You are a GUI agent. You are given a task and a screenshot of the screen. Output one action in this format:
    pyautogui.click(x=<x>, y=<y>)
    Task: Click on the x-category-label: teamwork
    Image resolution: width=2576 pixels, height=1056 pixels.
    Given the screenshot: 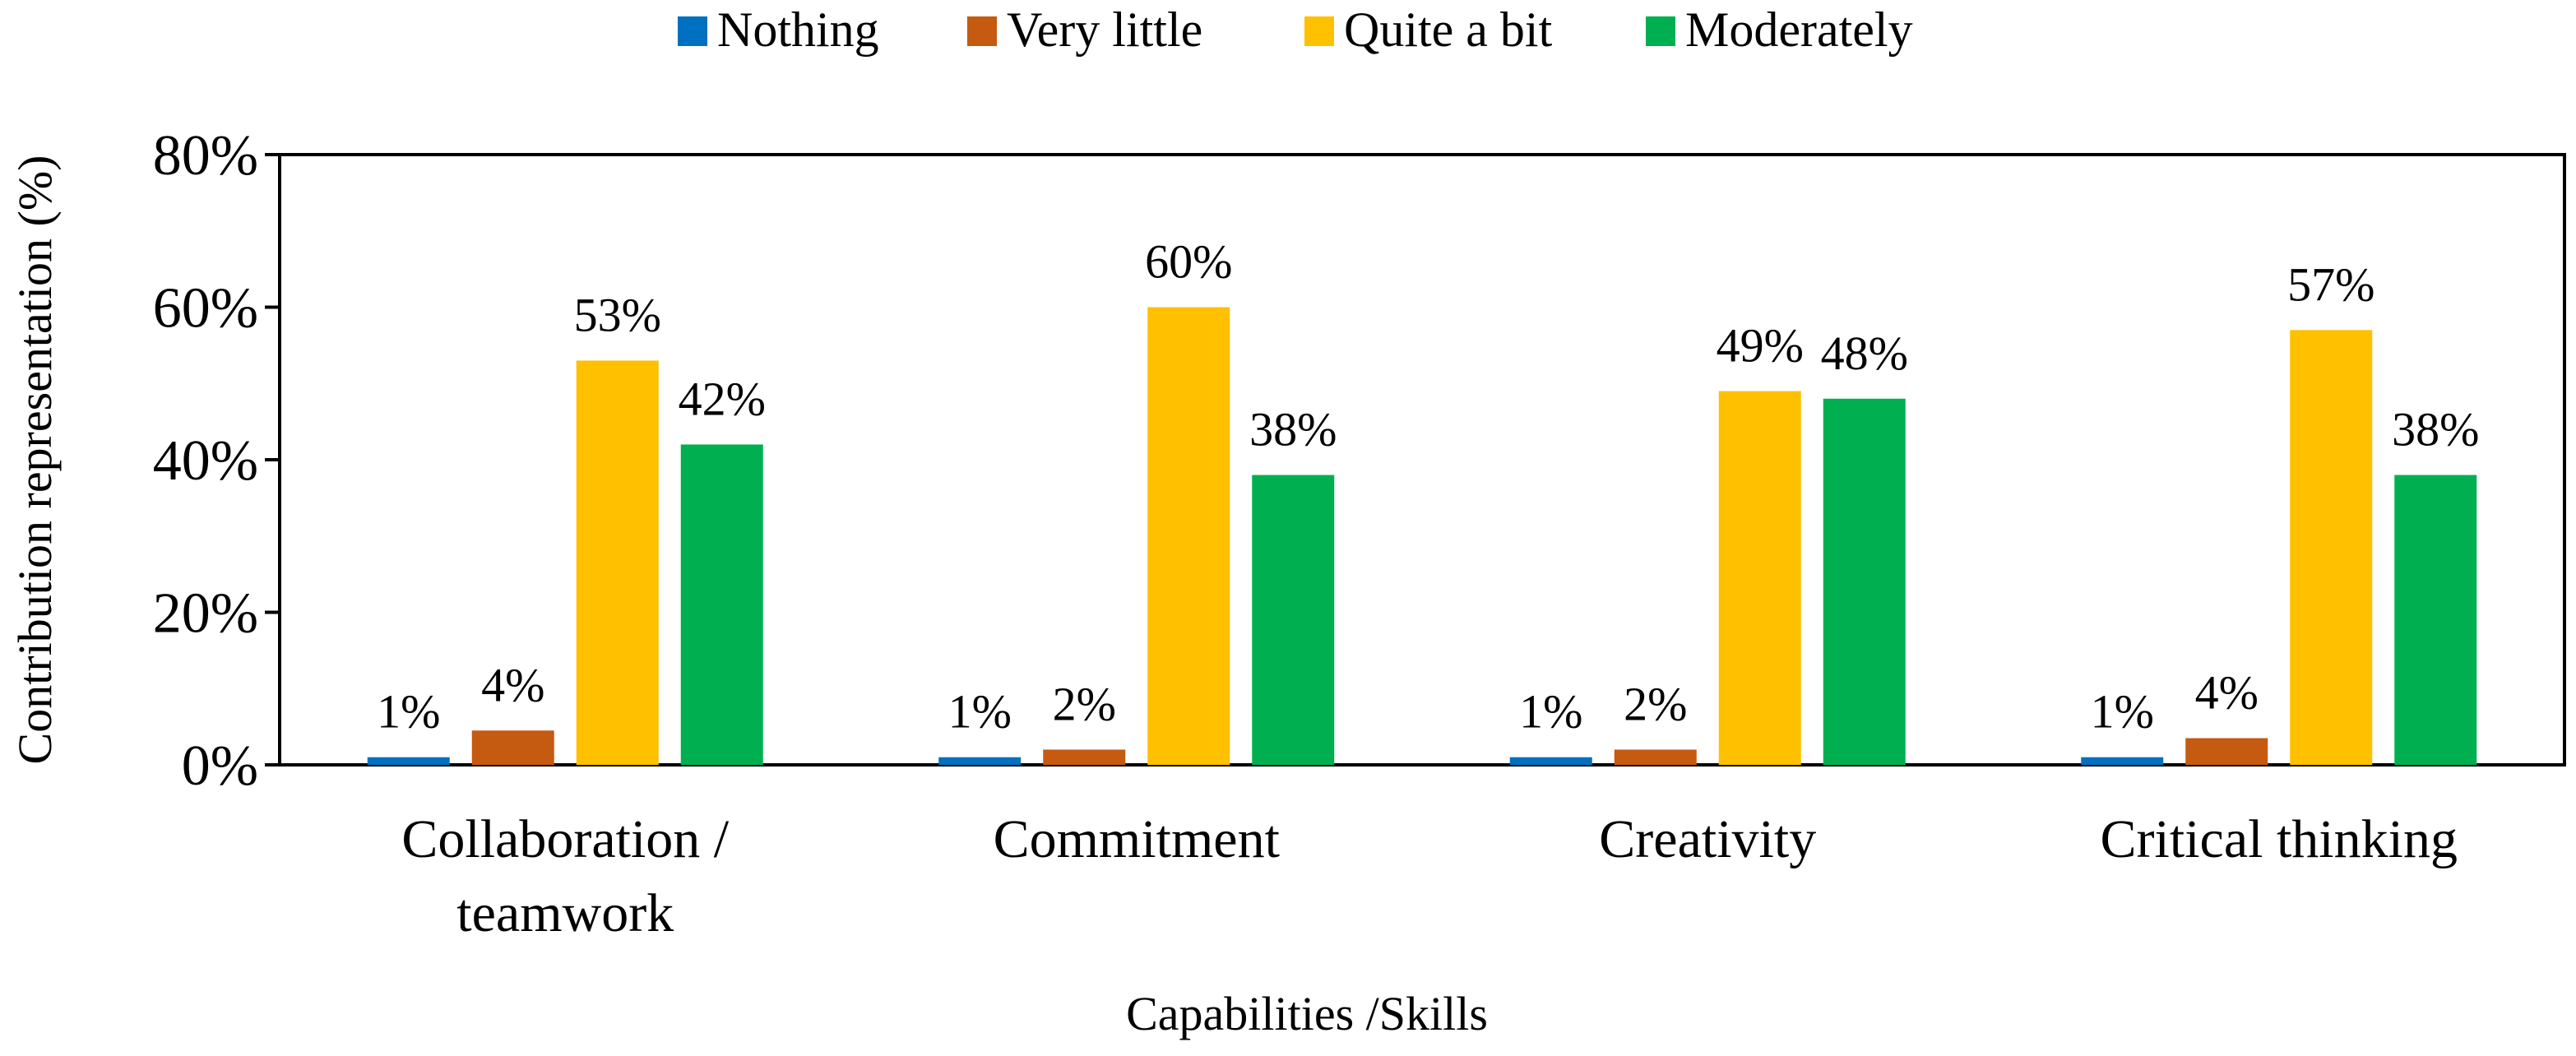 What is the action you would take?
    pyautogui.click(x=565, y=913)
    